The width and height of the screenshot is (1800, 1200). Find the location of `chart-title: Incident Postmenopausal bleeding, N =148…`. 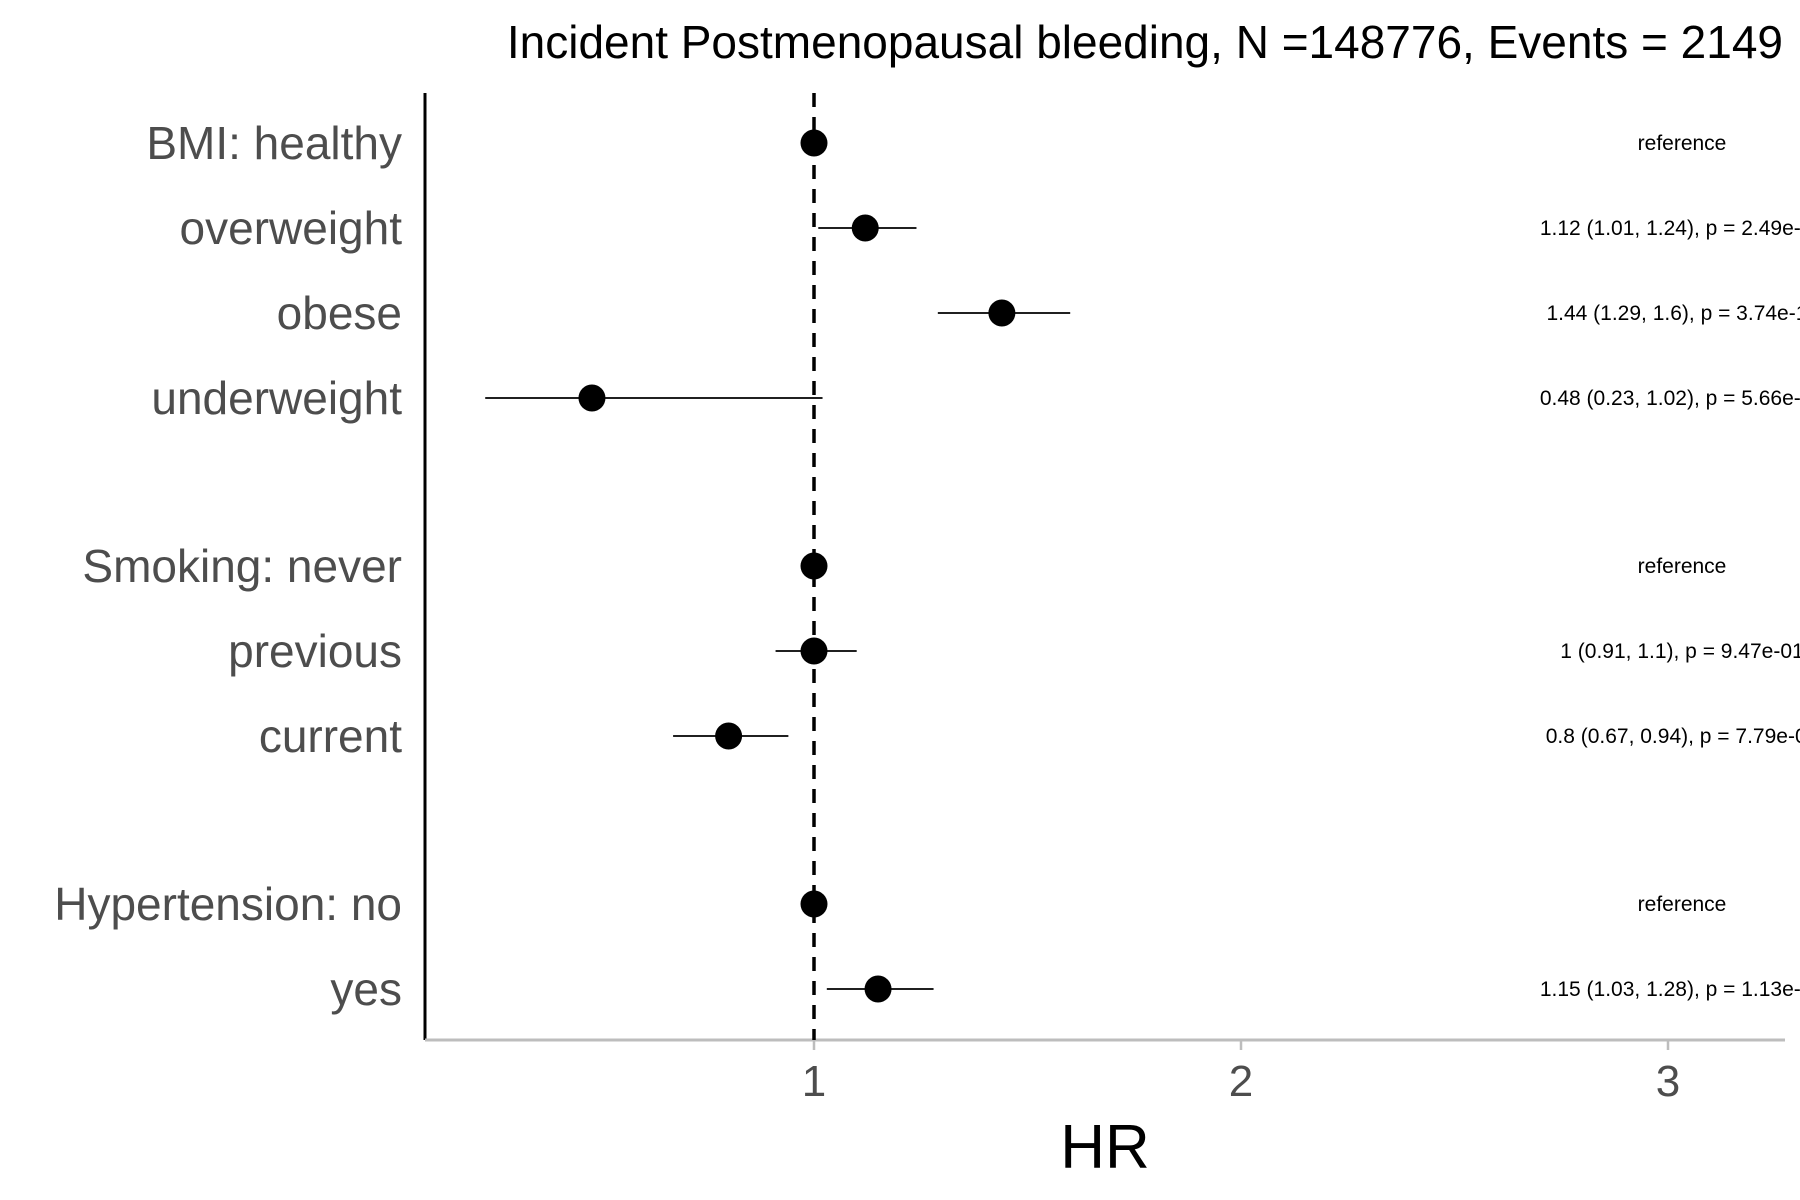

chart-title: Incident Postmenopausal bleeding, N =148… is located at coordinates (1145, 42).